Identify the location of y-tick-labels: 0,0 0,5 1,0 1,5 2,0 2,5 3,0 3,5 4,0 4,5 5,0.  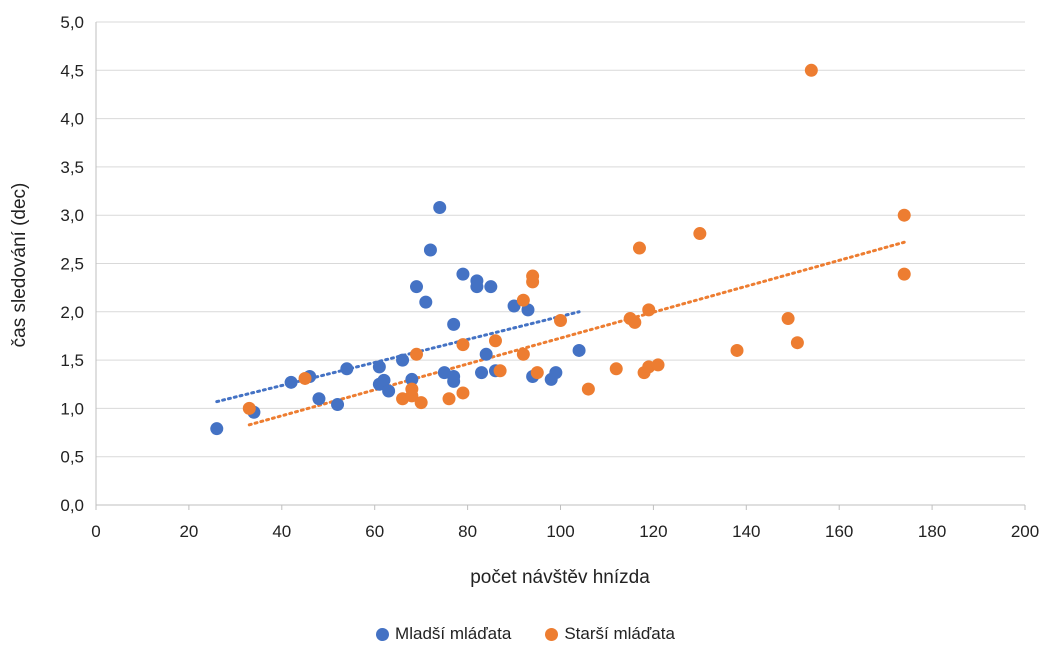
(72, 264).